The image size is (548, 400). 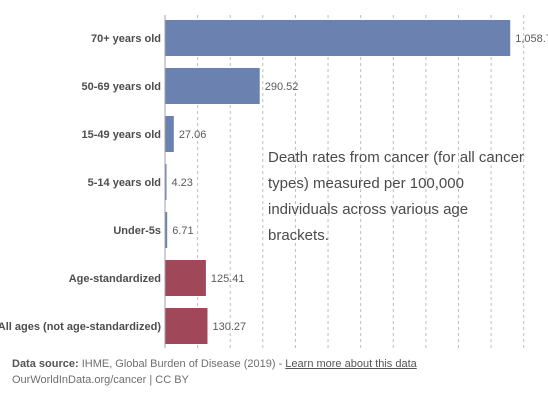 I want to click on value-label: 290.52, so click(x=282, y=87).